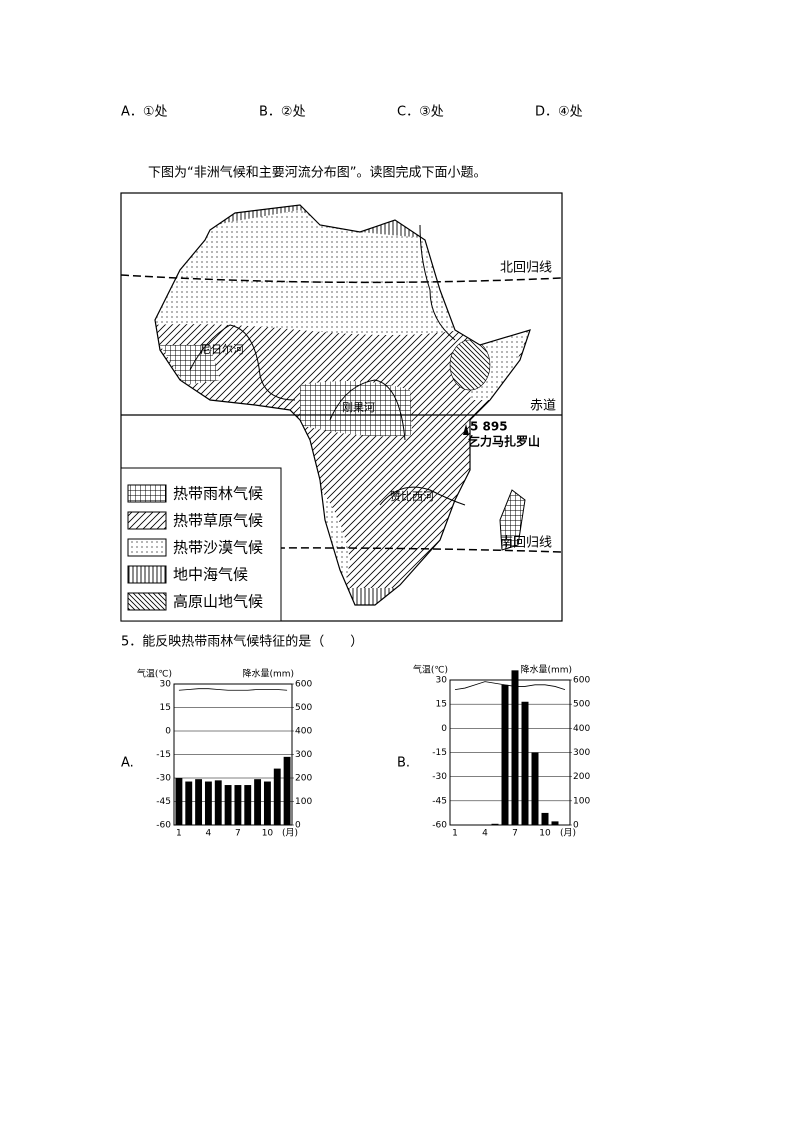  What do you see at coordinates (127, 763) in the screenshot?
I see `chart-letter: A.` at bounding box center [127, 763].